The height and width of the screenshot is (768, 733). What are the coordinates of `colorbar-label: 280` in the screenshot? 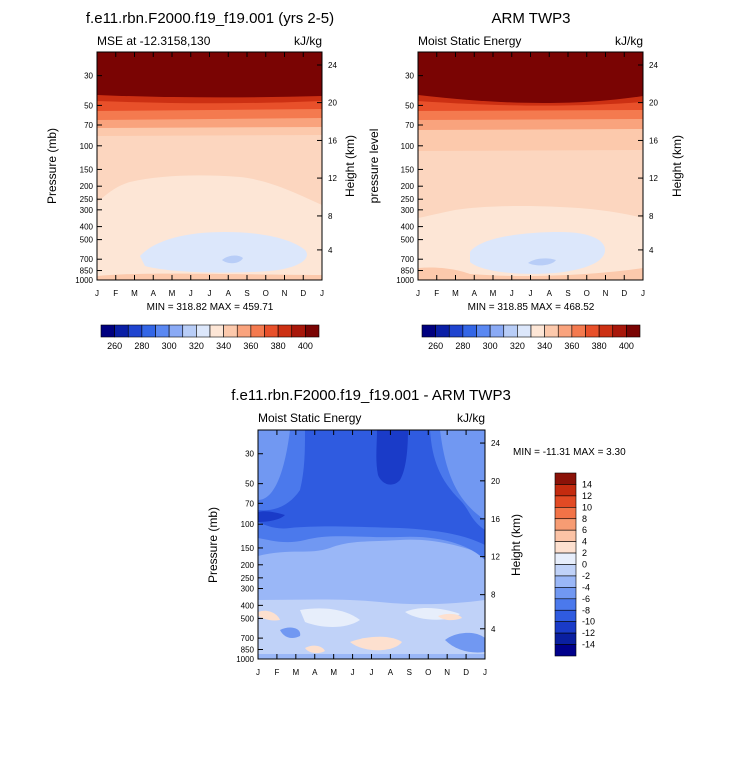 It's located at (462, 346).